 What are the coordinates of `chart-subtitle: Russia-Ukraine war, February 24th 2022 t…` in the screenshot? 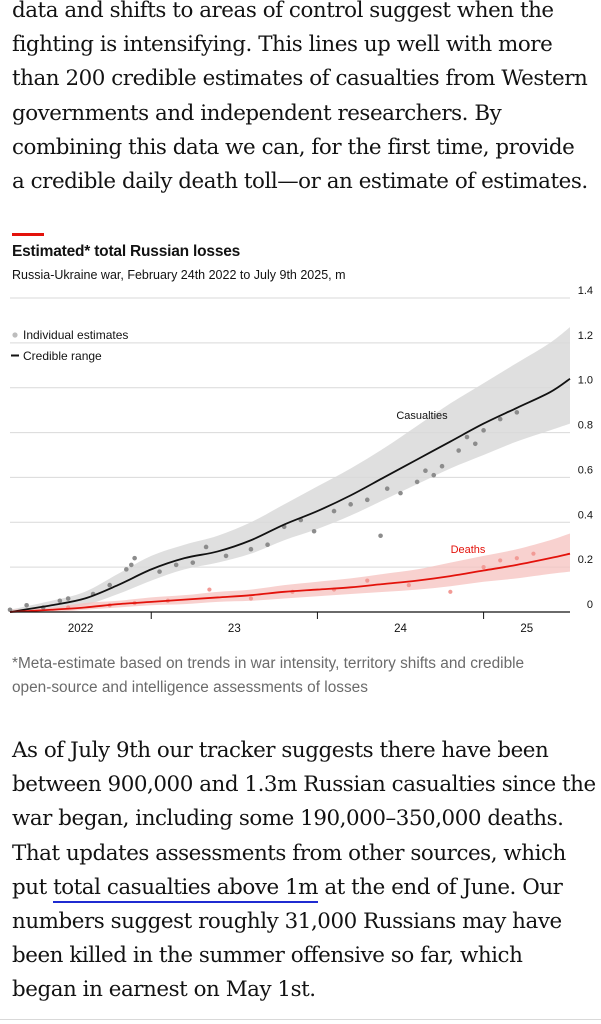 It's located at (179, 275).